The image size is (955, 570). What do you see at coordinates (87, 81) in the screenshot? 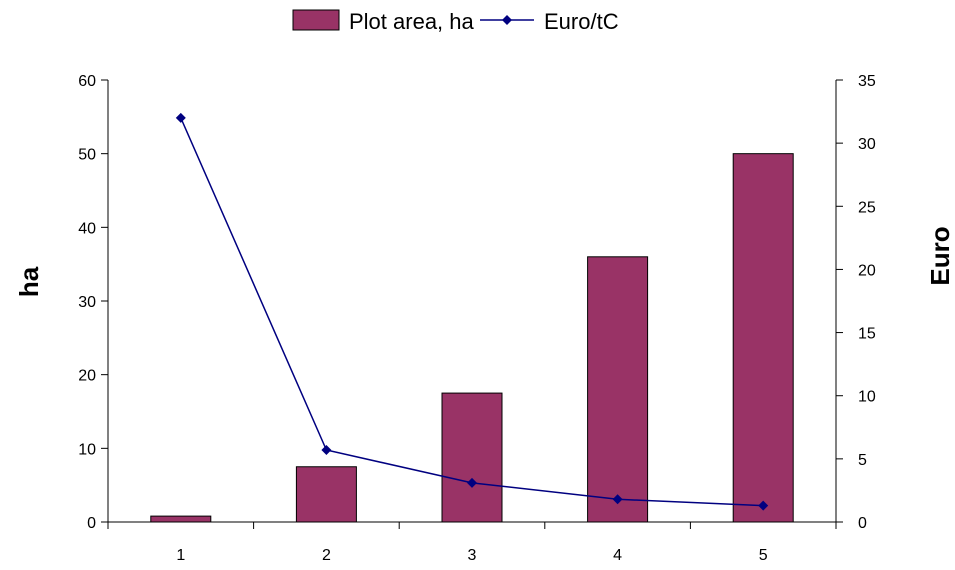
I see `y-tick-label: 60` at bounding box center [87, 81].